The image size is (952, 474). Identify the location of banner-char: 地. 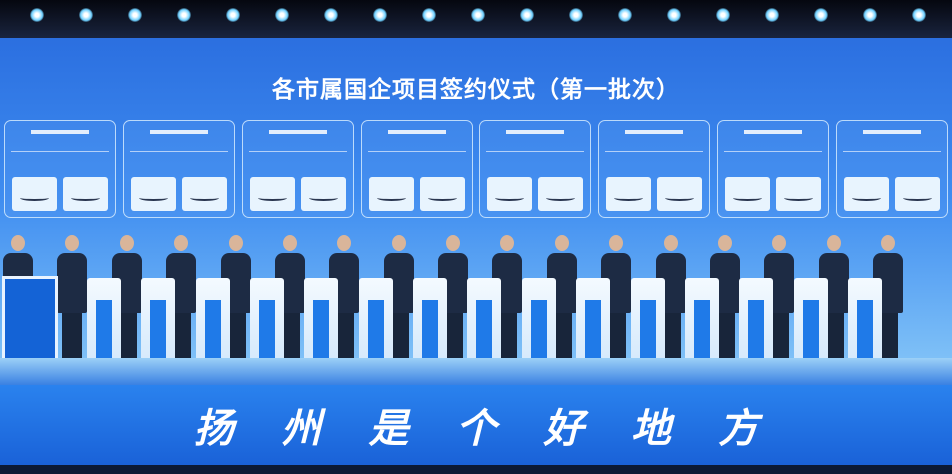
(650, 428).